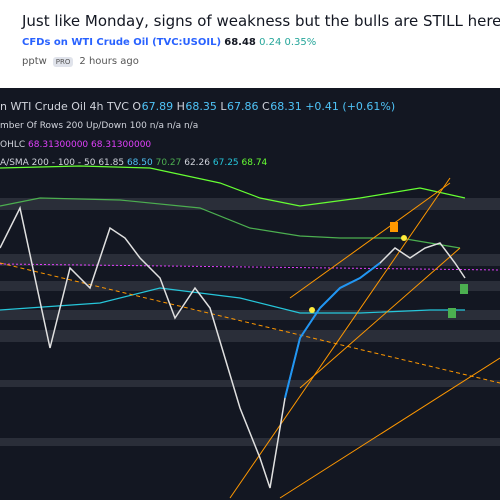  I want to click on symbol: CFDs on WTI Crude Oil (TVC:USOIL), so click(122, 42).